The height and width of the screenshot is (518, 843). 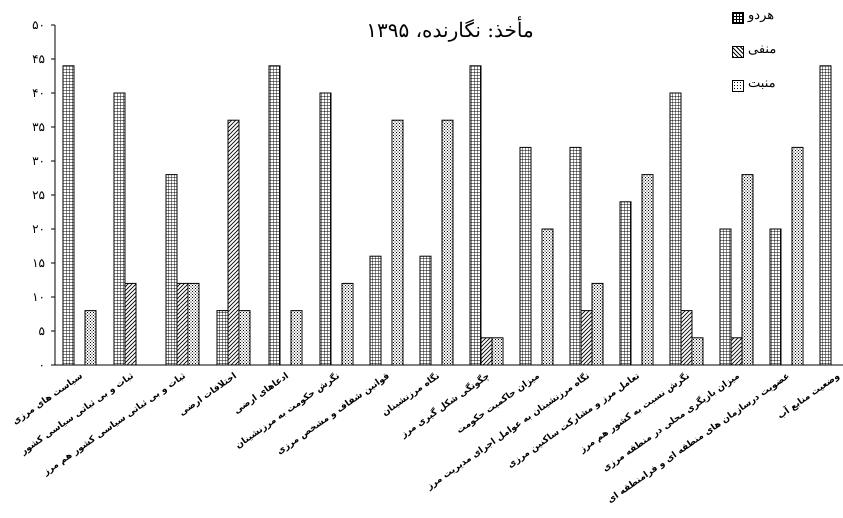 I want to click on legend-item: منبت, so click(x=782, y=93).